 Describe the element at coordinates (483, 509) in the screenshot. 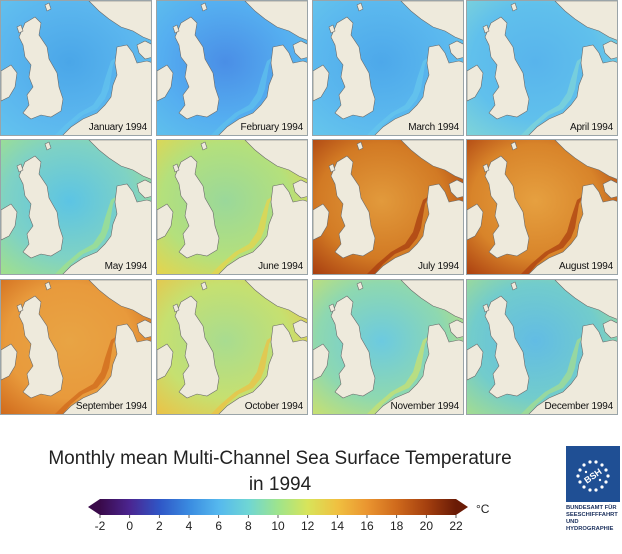

I see `colorbar-unit: °C` at that location.